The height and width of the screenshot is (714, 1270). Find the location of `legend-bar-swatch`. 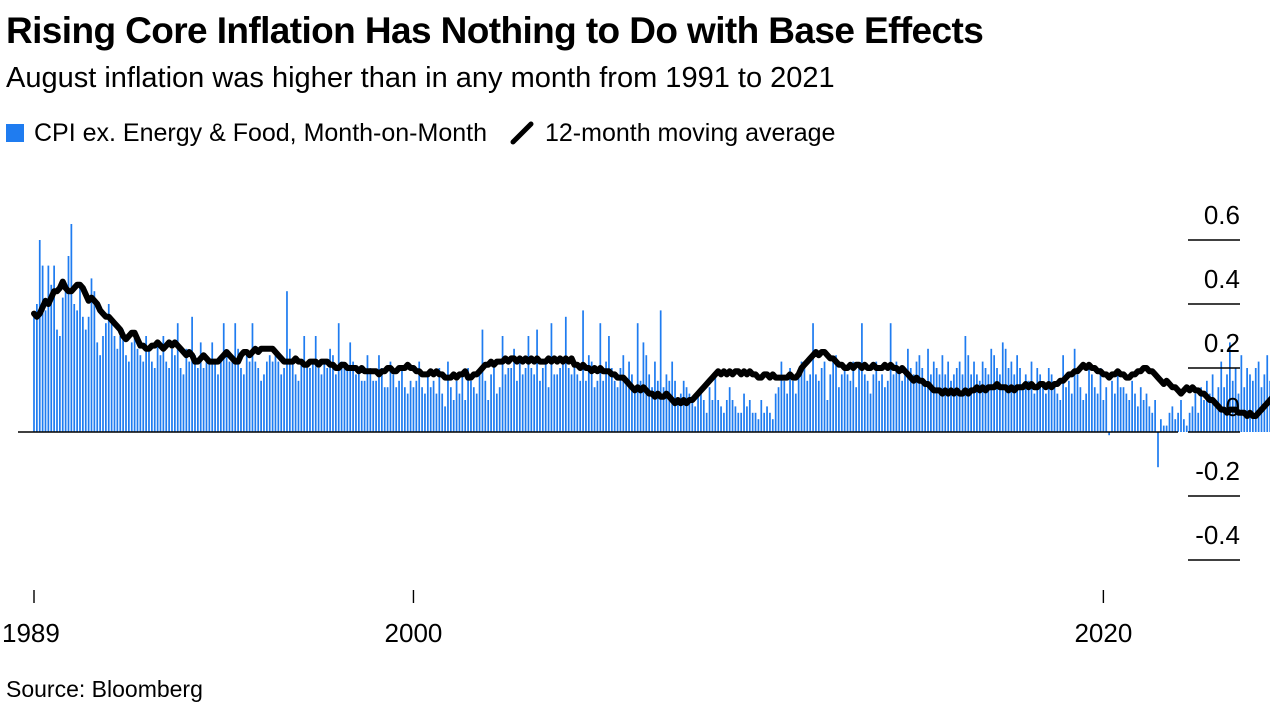

legend-bar-swatch is located at coordinates (15, 133).